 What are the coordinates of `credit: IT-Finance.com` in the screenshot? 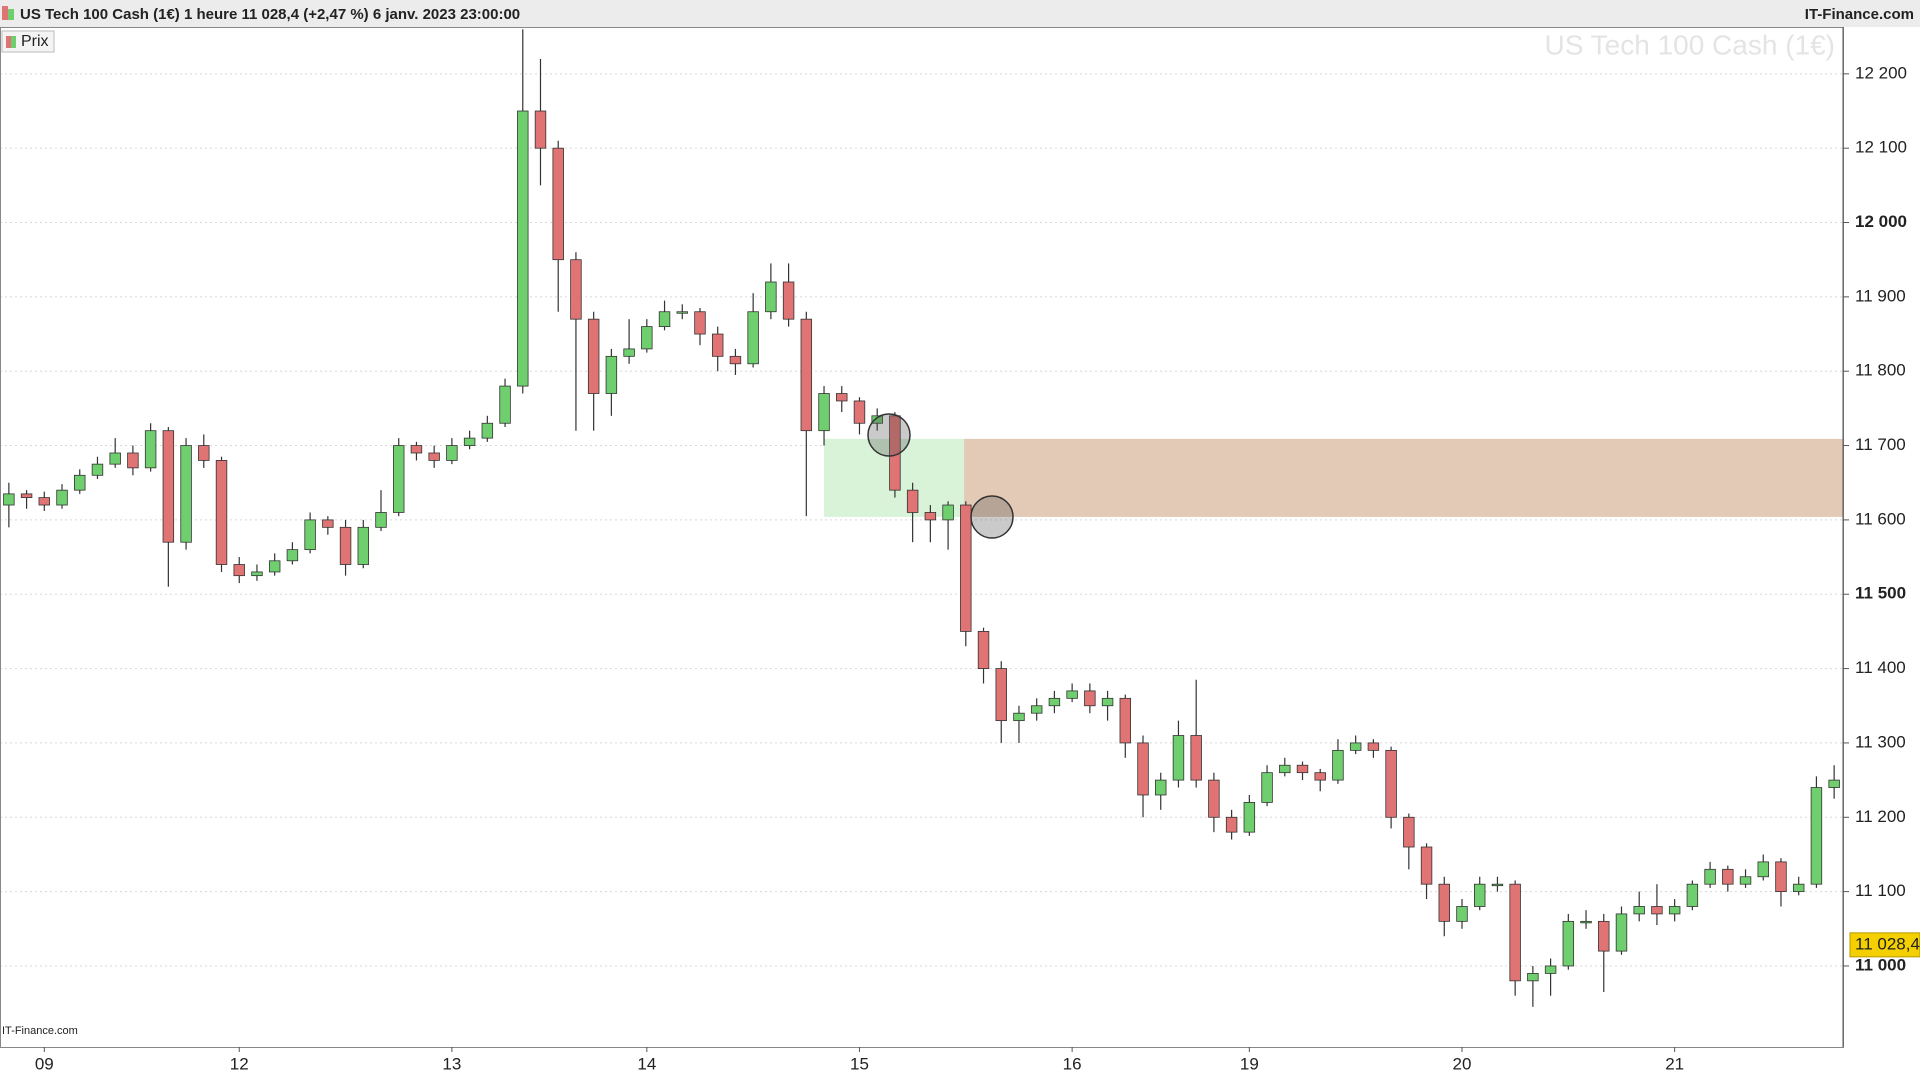 It's located at (40, 1031).